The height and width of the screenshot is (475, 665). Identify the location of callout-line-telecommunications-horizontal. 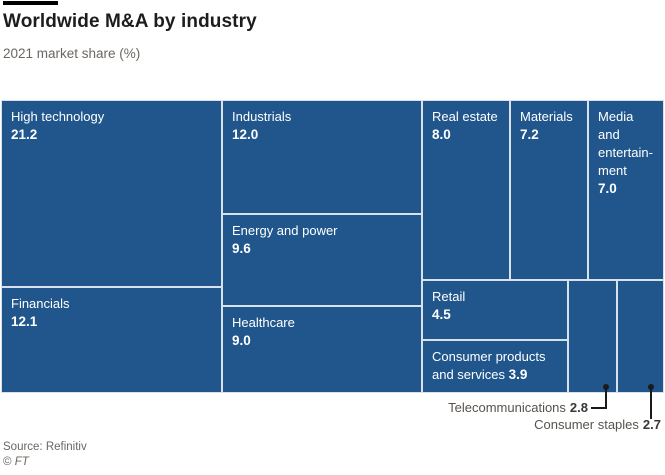
(599, 408).